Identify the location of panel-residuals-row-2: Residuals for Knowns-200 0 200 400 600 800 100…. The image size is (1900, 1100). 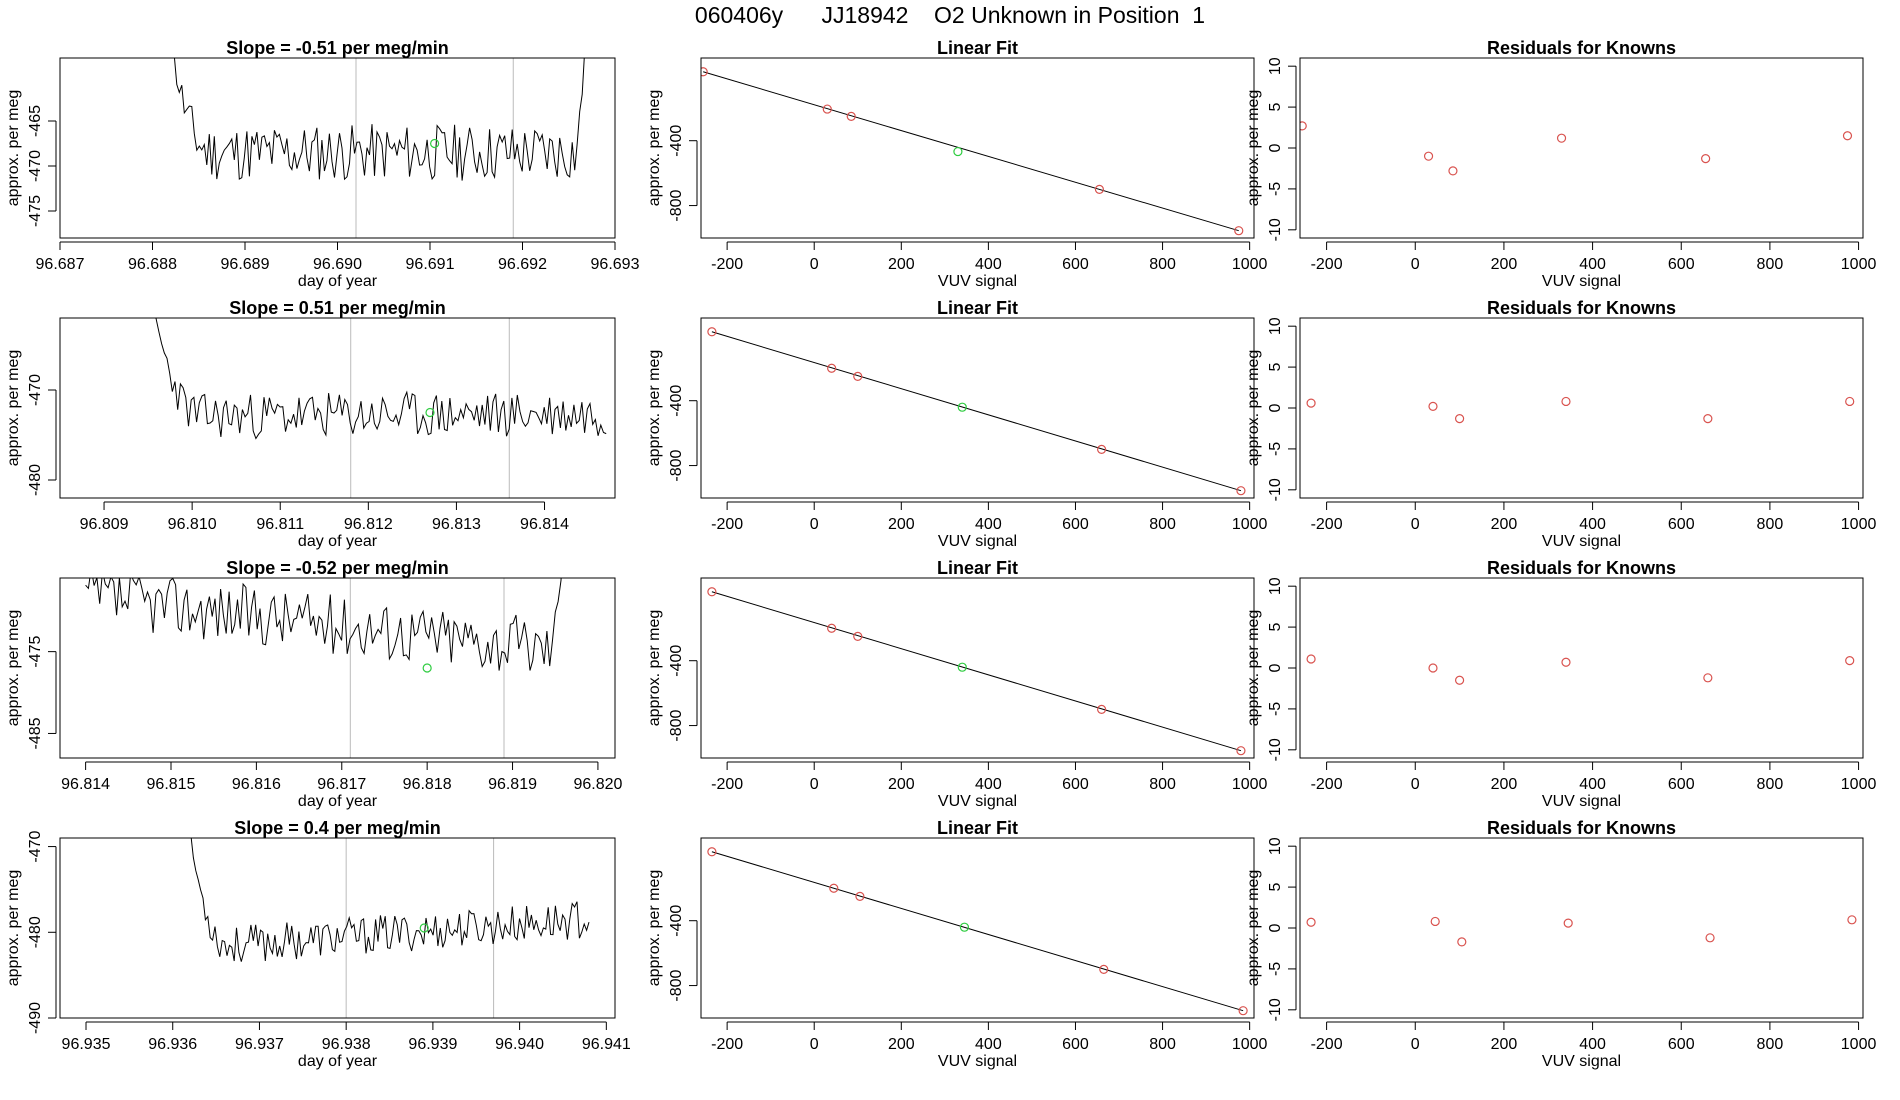
(1560, 424).